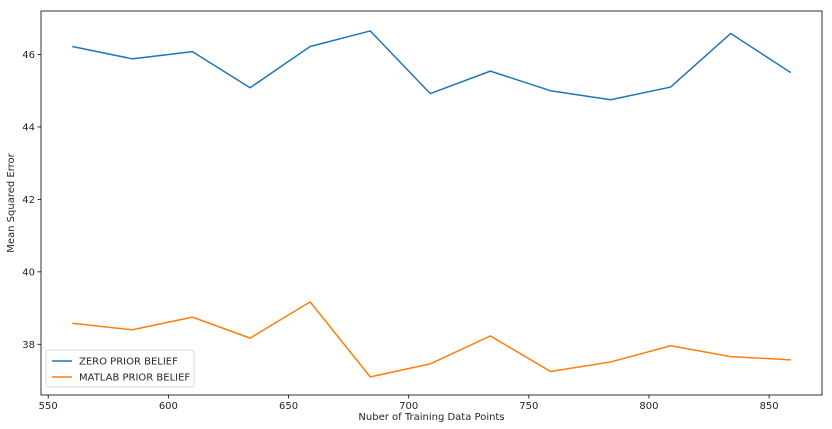  I want to click on legend: ZERO PRIOR BELIEF MATLAB PRIOR BELIEF, so click(120, 368).